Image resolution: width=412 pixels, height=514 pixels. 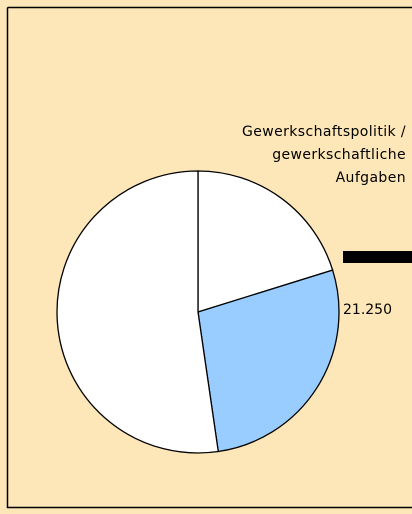 What do you see at coordinates (367, 310) in the screenshot?
I see `value-label: 21.250` at bounding box center [367, 310].